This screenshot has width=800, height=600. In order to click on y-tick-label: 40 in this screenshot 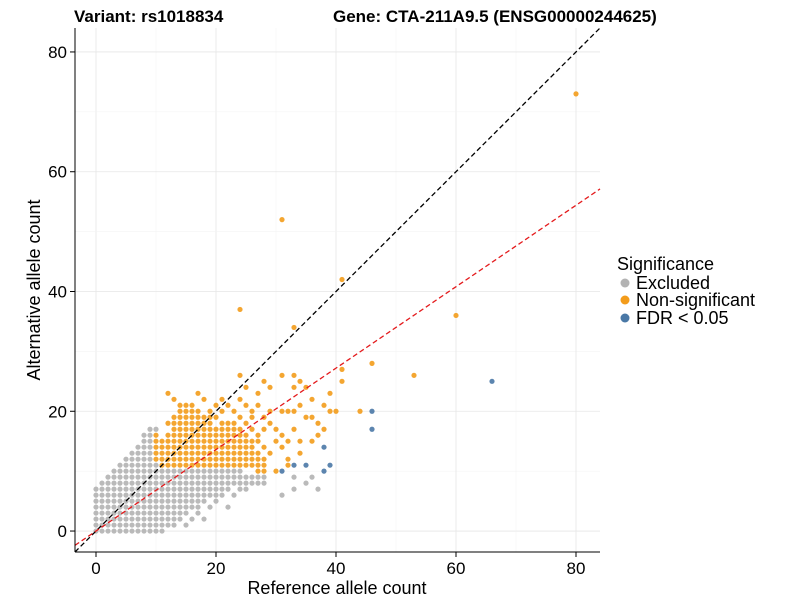, I will do `click(57, 291)`.